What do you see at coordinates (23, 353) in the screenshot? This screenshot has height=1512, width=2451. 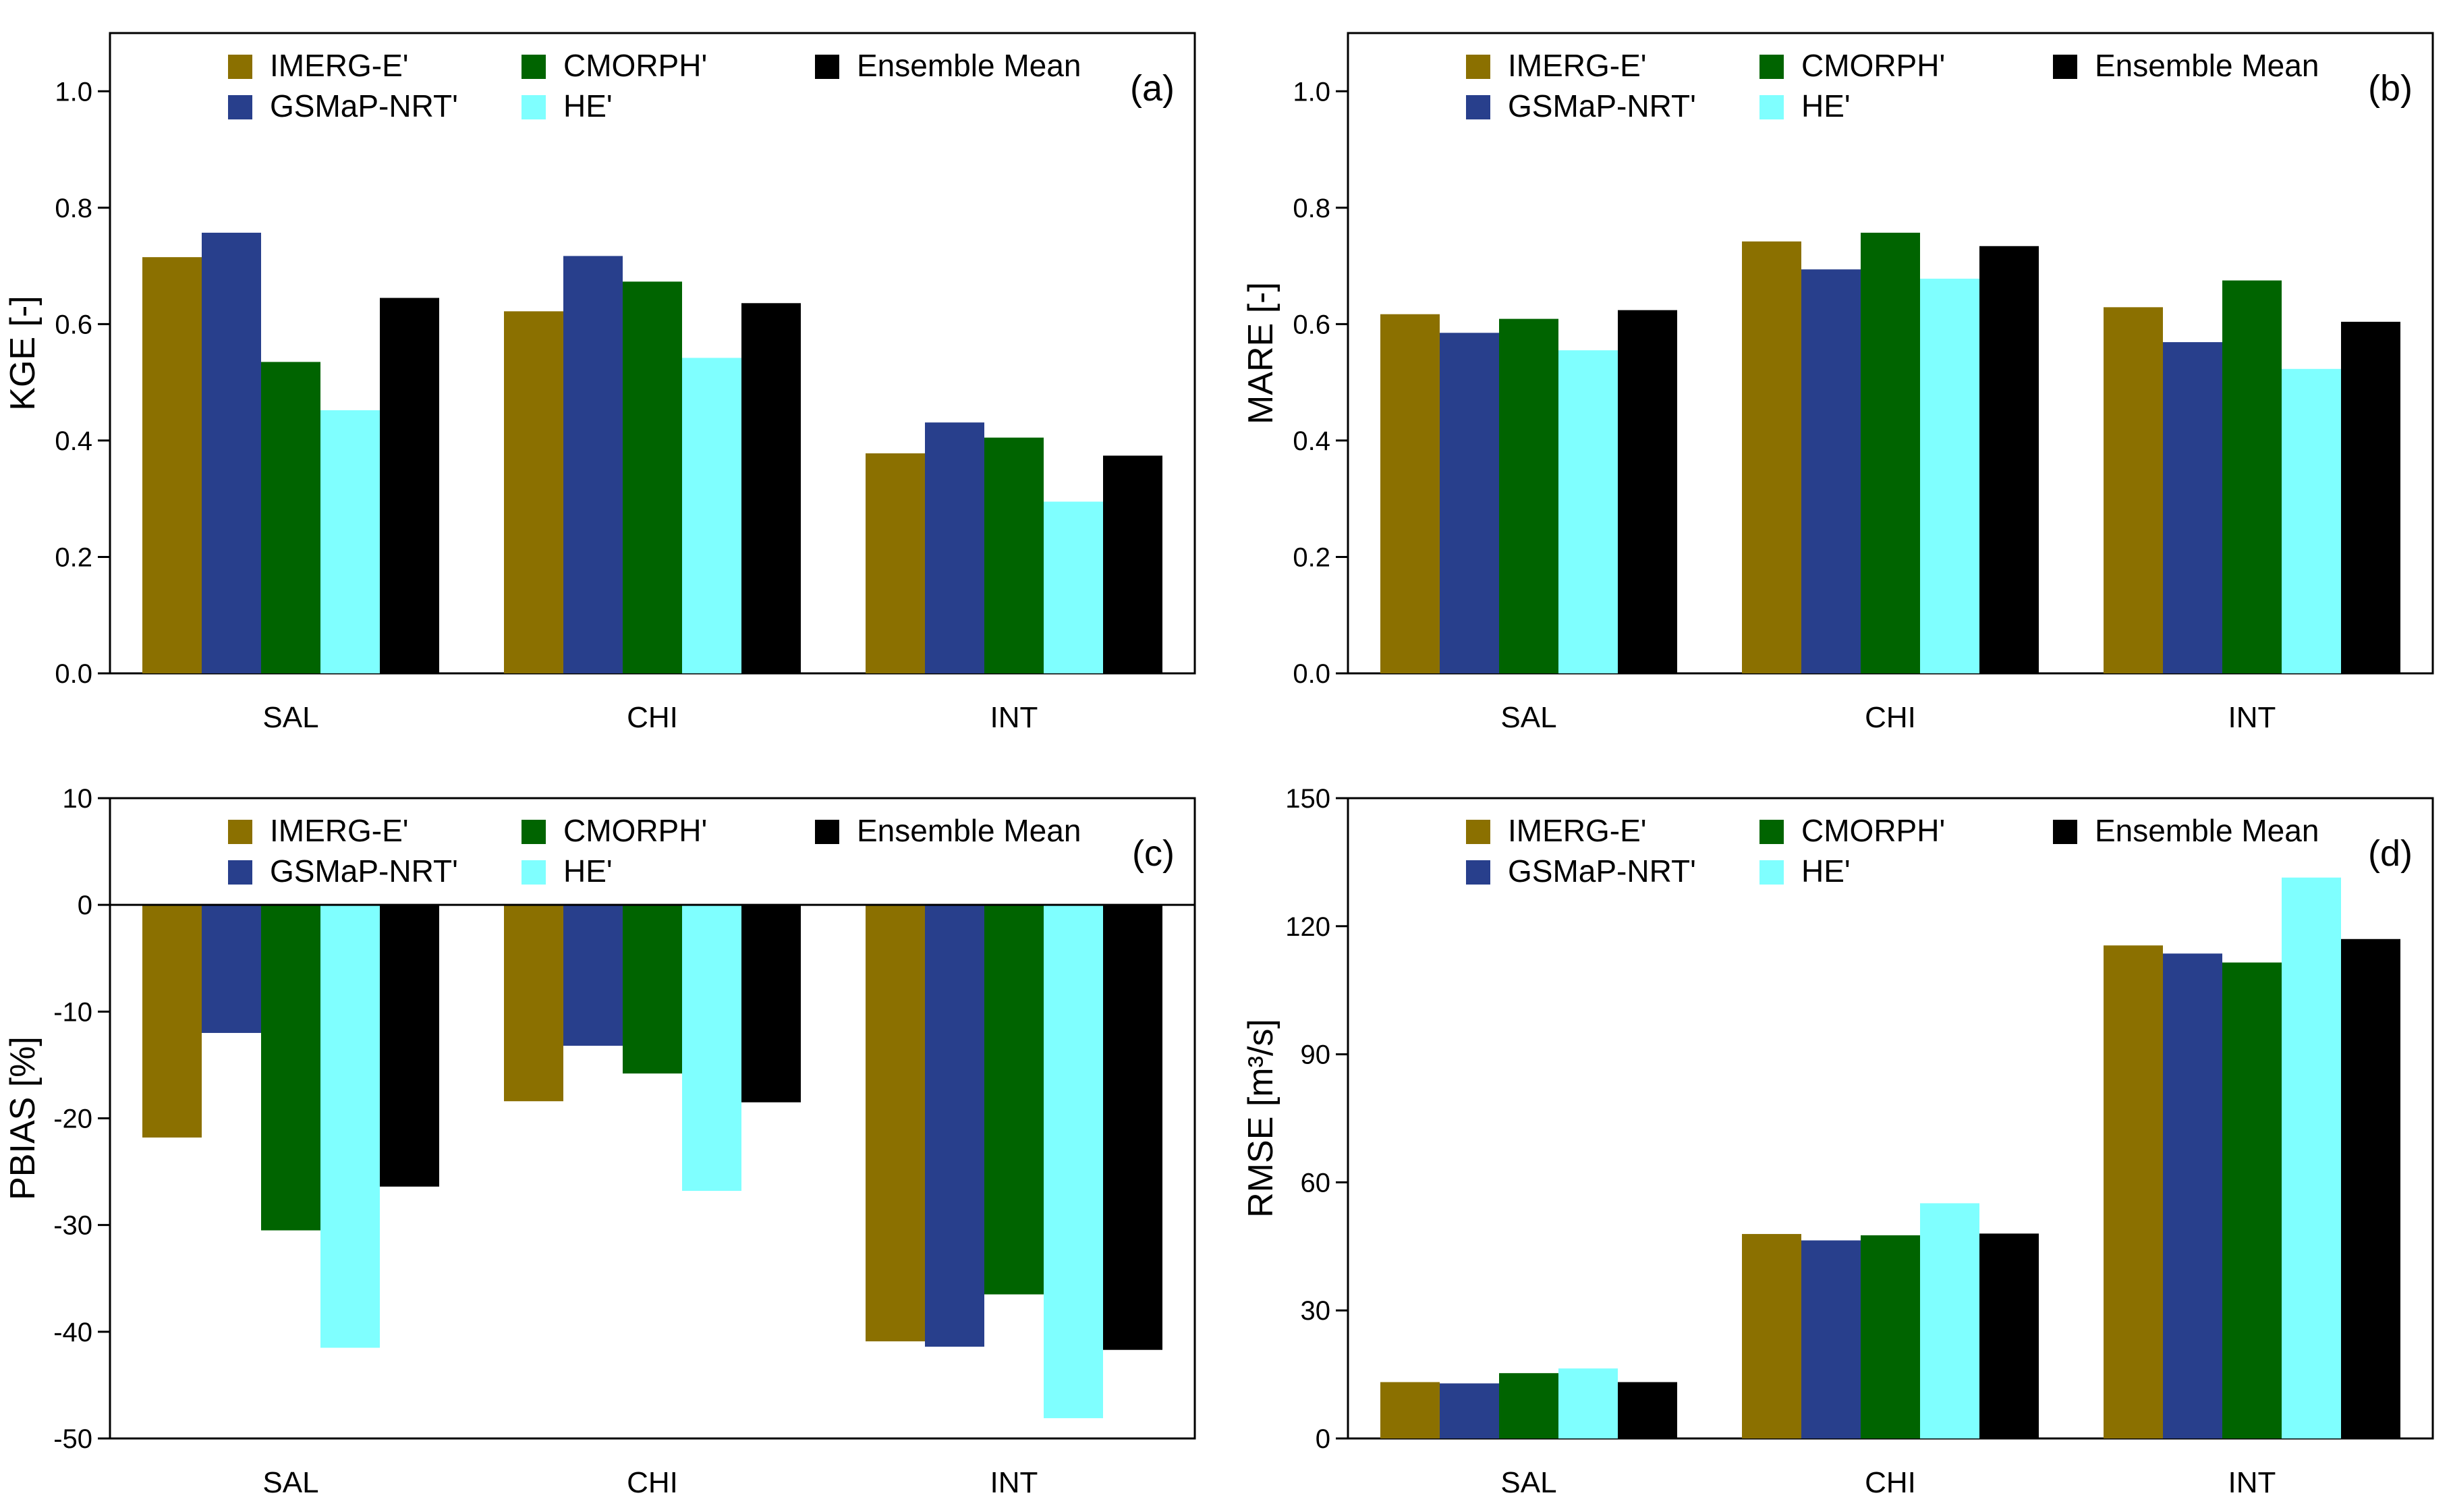 I see `y-axis-title: KGE [-]` at bounding box center [23, 353].